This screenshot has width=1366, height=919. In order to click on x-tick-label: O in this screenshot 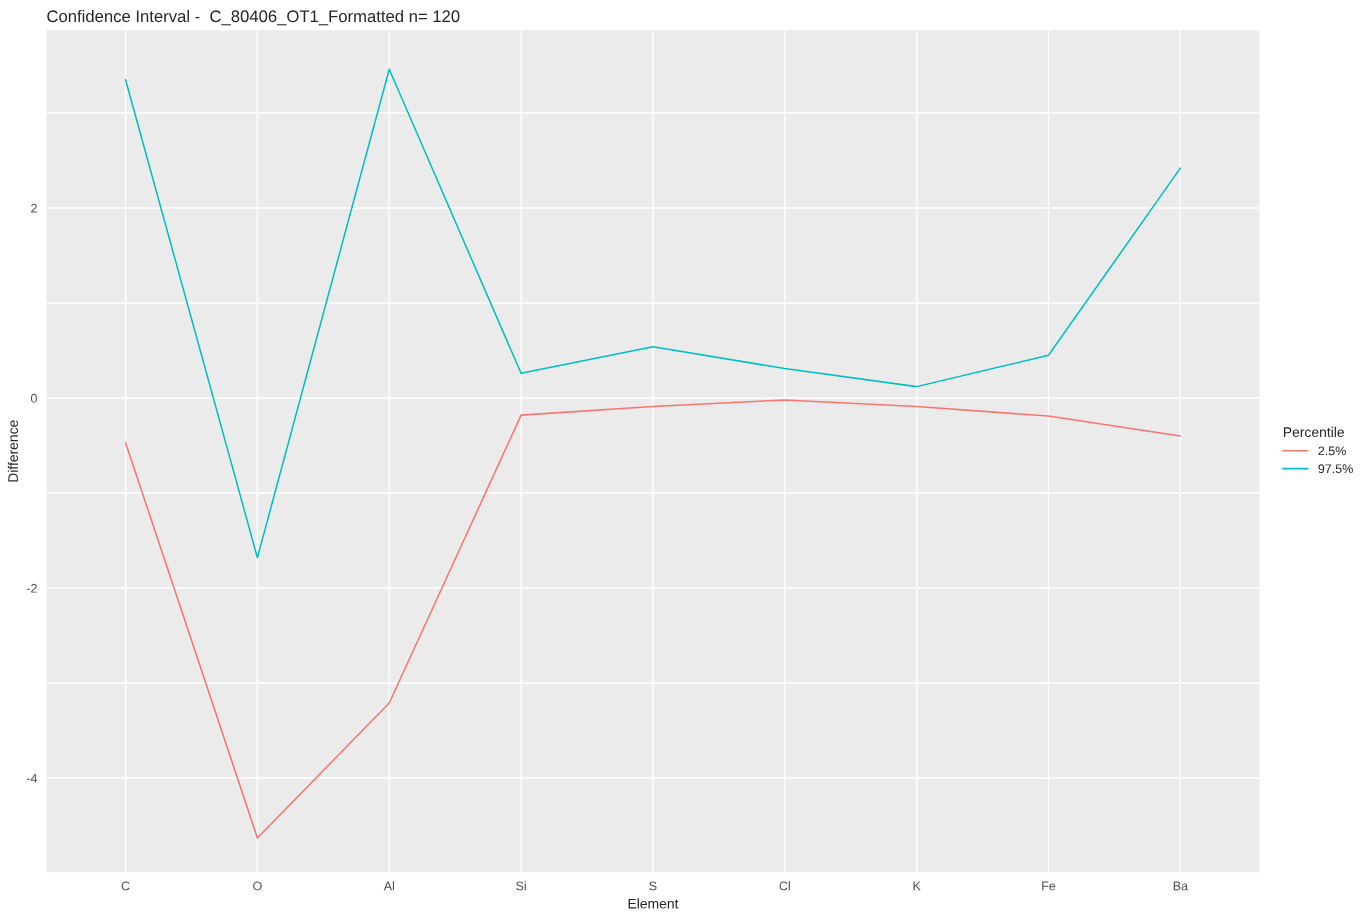, I will do `click(257, 886)`.